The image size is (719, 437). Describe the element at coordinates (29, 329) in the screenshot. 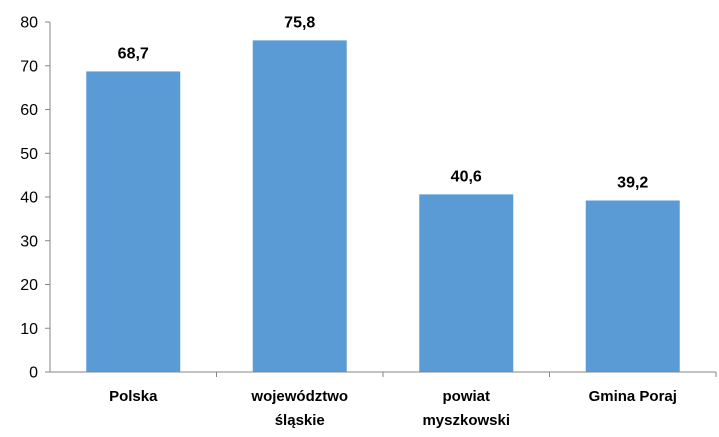

I see `y-tick-label: 10` at that location.